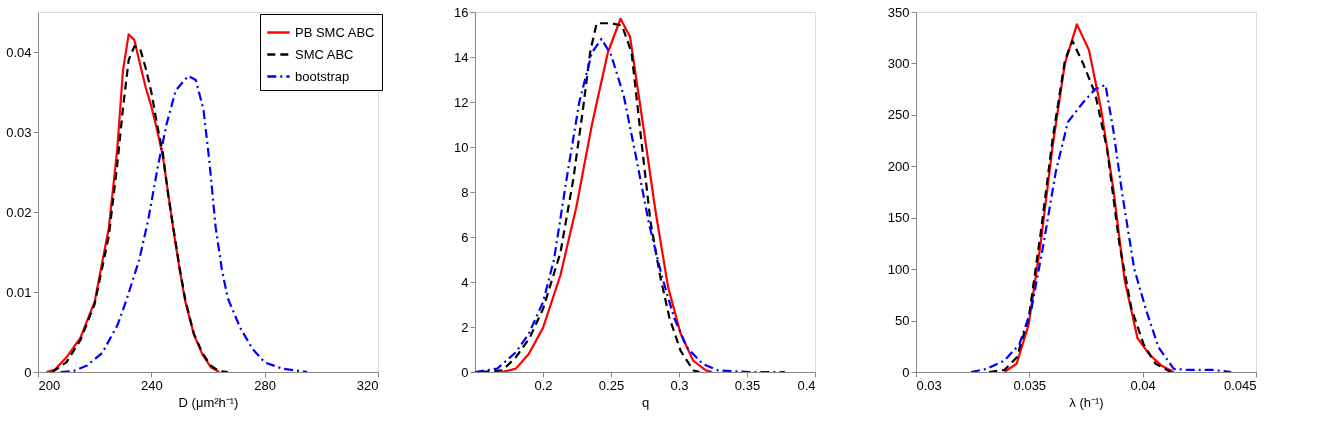 This screenshot has width=1344, height=441. Describe the element at coordinates (465, 192) in the screenshot. I see `y-tick-label: 8` at that location.